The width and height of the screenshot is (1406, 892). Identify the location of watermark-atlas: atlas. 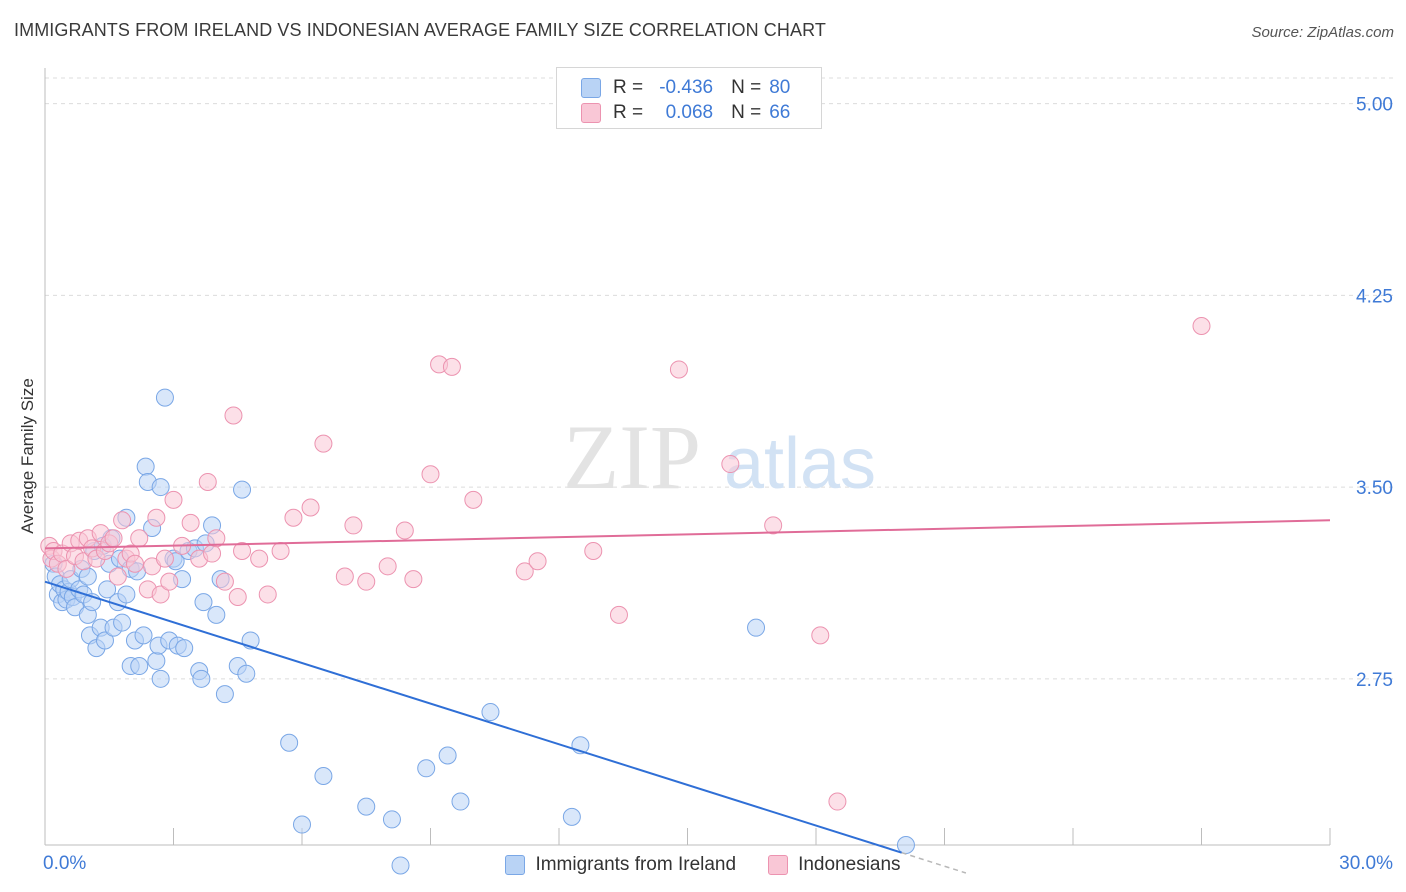
(800, 464).